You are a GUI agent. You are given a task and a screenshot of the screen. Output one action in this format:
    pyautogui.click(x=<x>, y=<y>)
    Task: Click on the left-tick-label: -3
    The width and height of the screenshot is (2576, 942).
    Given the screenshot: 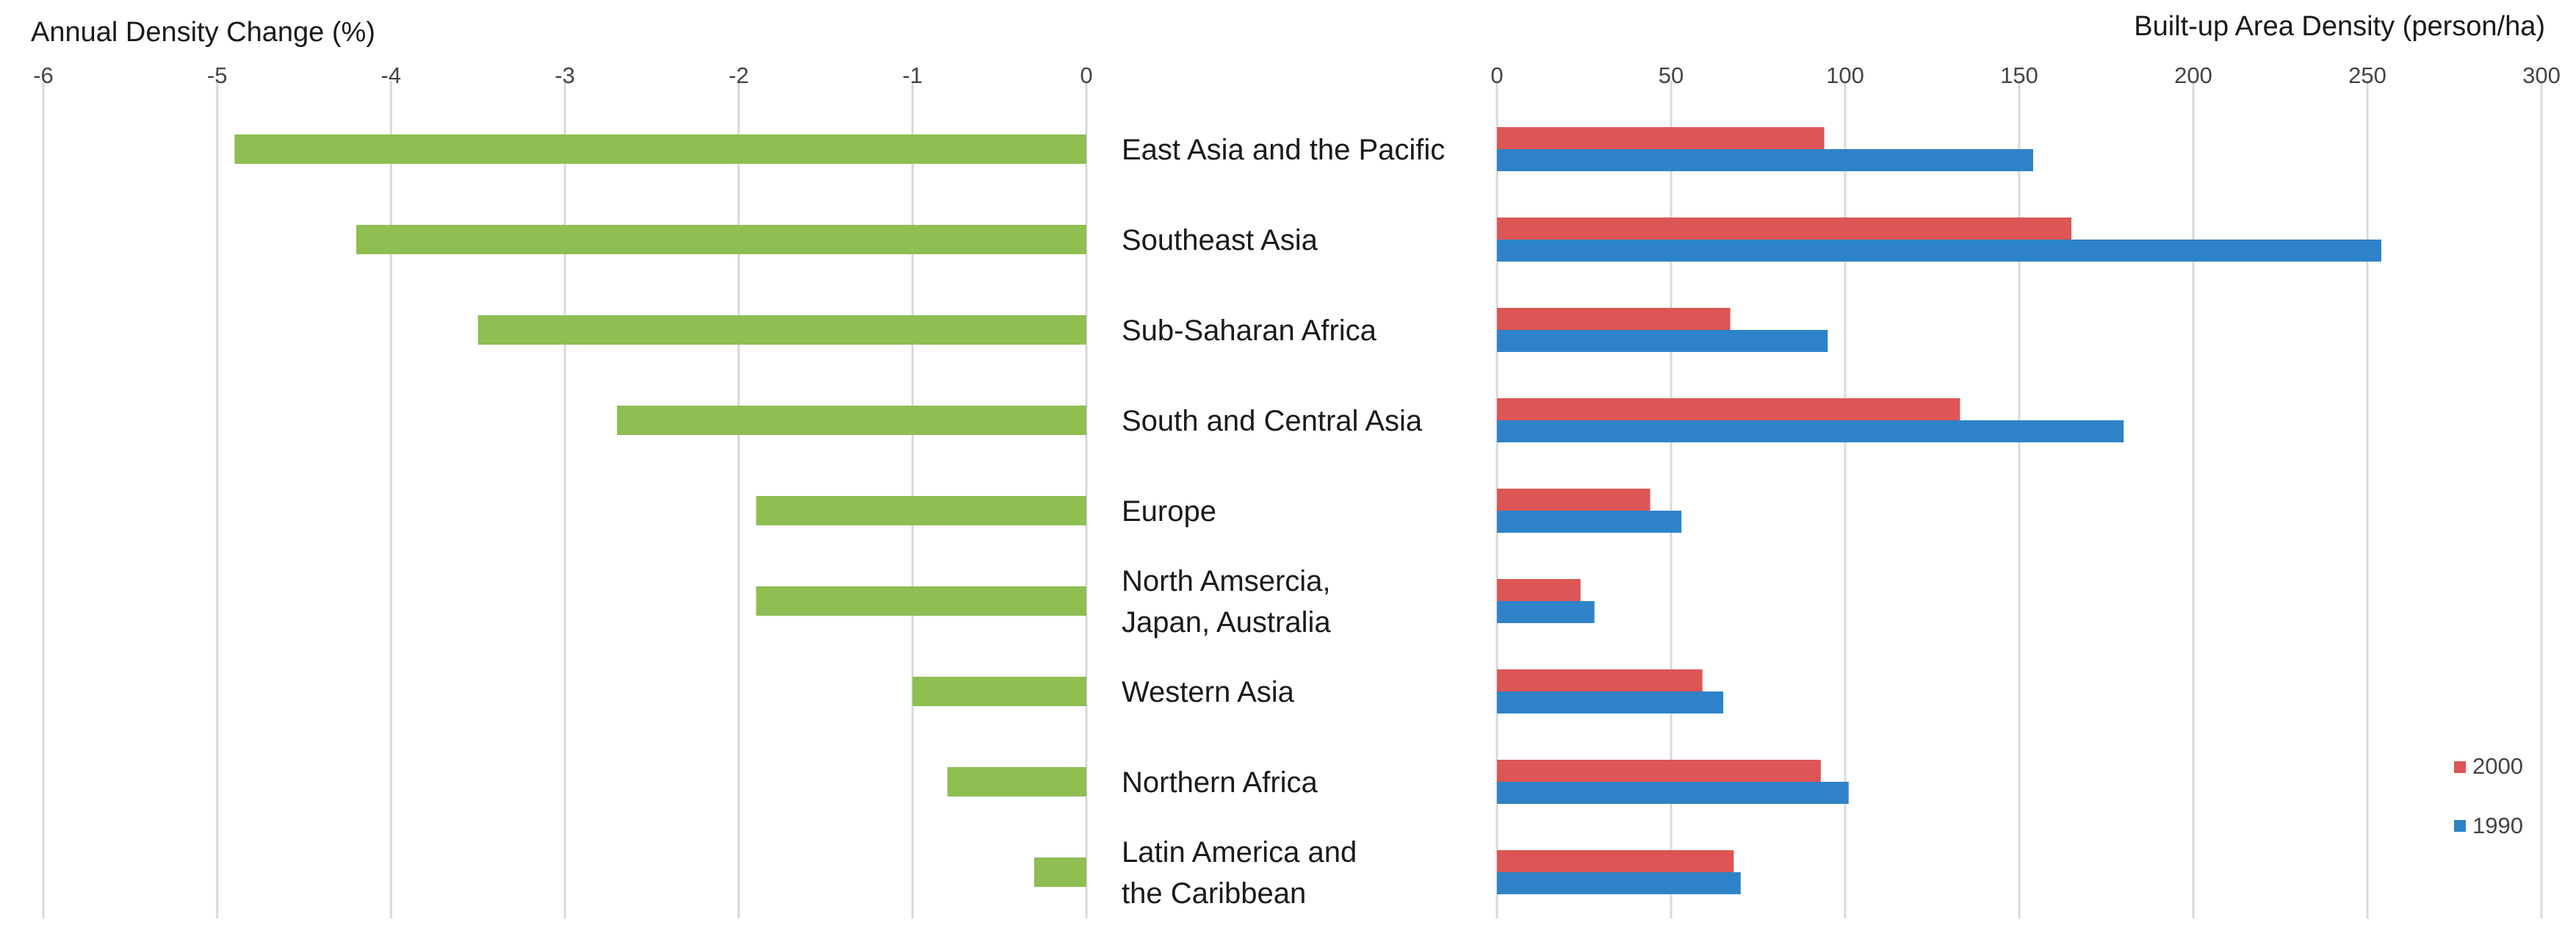 What is the action you would take?
    pyautogui.click(x=565, y=75)
    